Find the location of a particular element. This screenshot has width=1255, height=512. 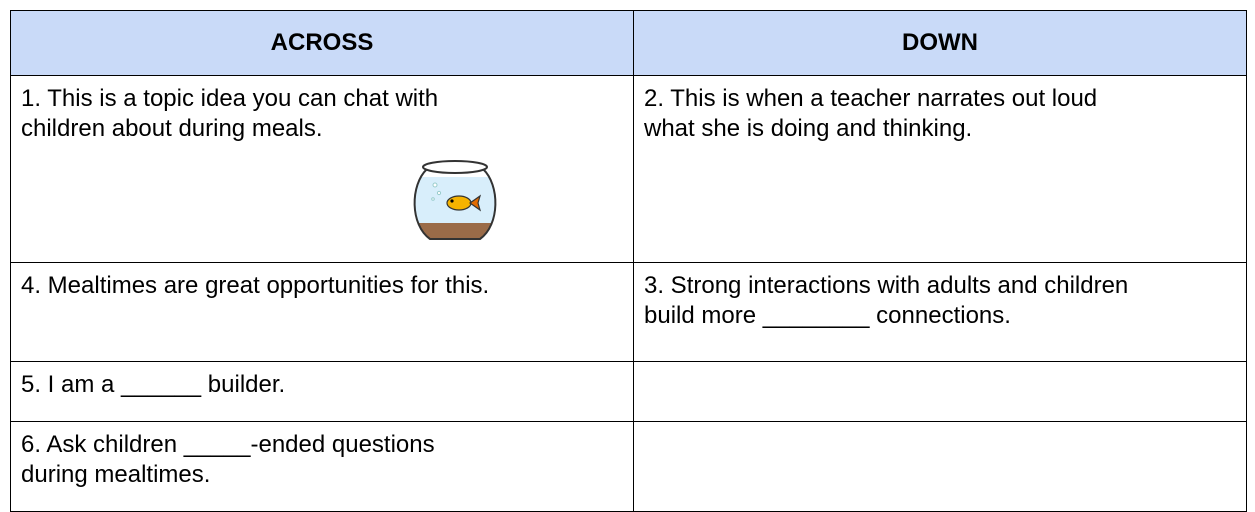

table-cell: 5. I am a ______ builder. is located at coordinates (322, 391).